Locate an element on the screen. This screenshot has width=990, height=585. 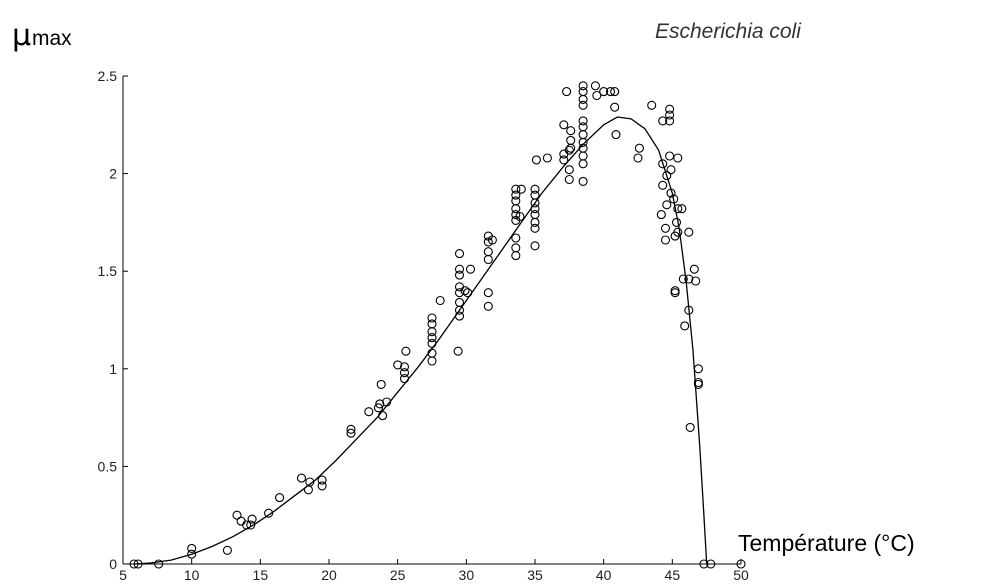
y-tick-label: 1.5 is located at coordinates (108, 271).